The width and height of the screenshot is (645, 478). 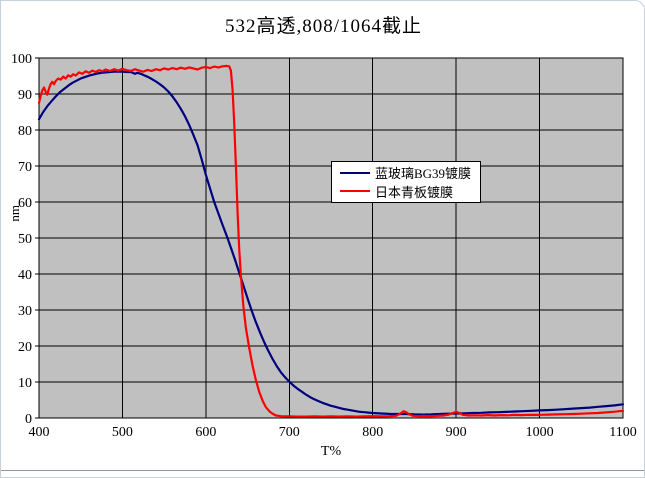 What do you see at coordinates (25, 167) in the screenshot?
I see `y-tick-label: 70` at bounding box center [25, 167].